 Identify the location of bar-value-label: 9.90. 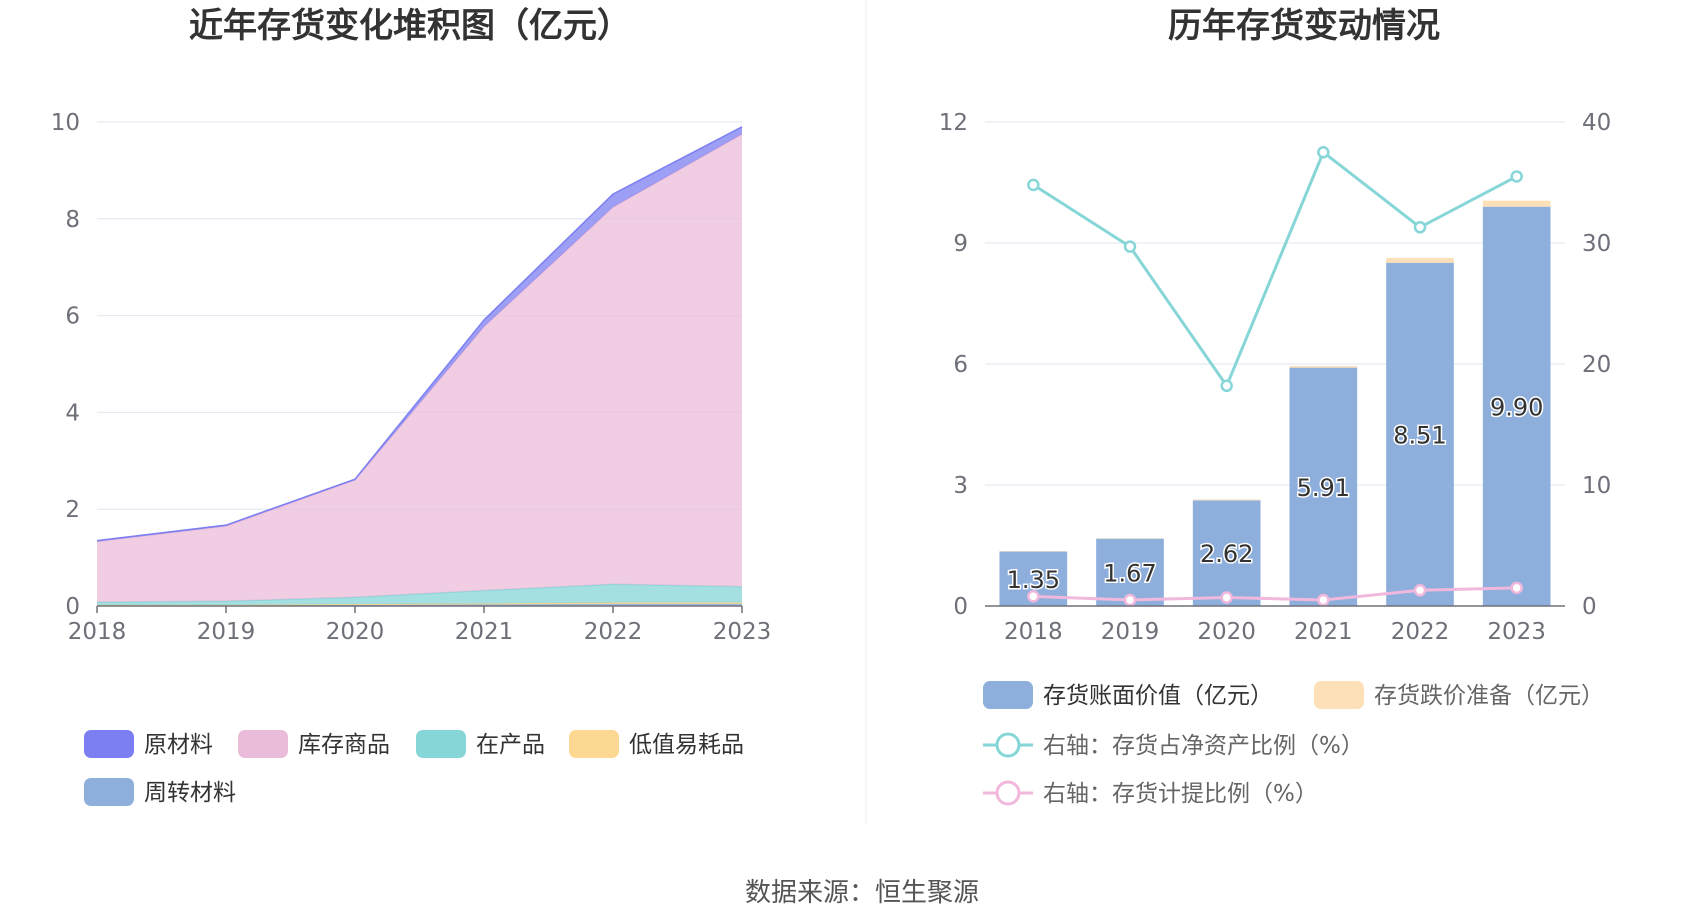
(1516, 407).